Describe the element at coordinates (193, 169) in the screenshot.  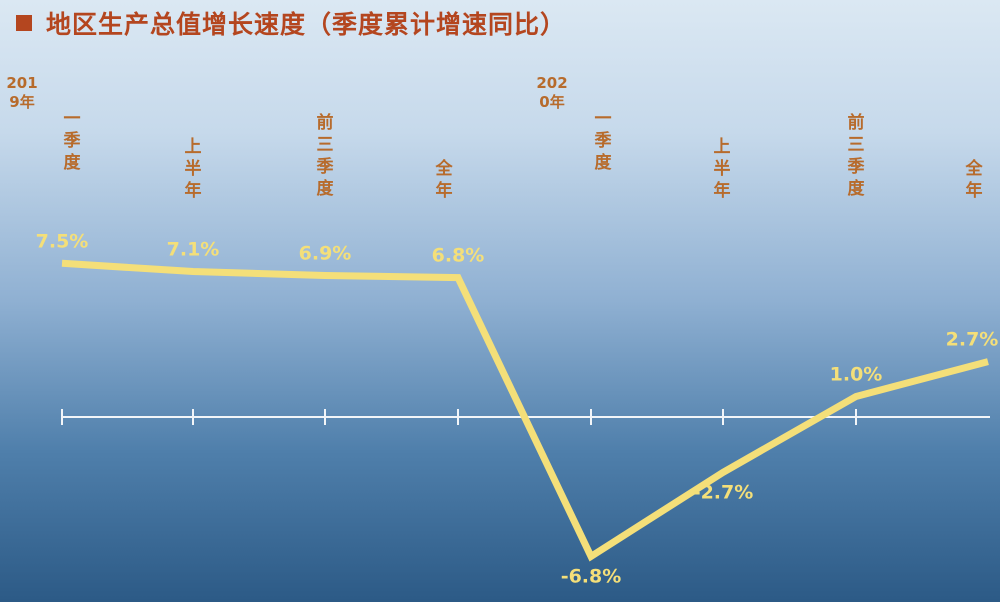
I see `category-label-2019-h1: 上半年` at that location.